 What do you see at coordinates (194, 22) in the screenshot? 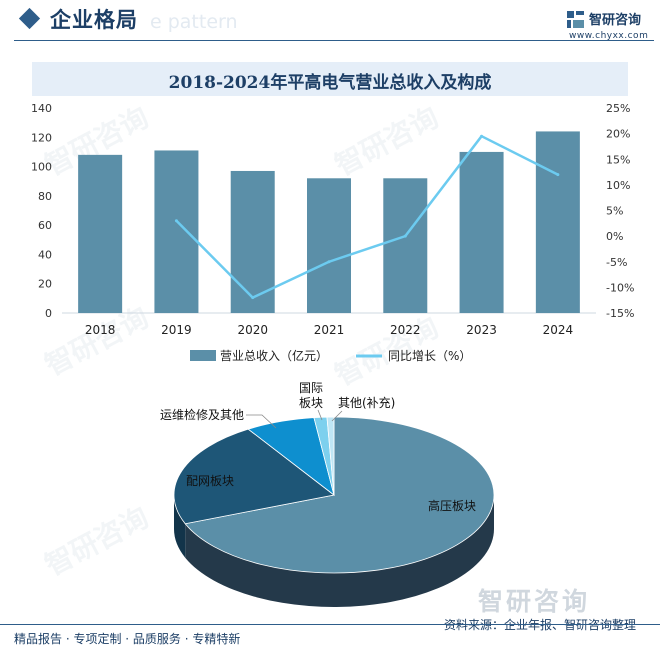
I see `header-background-text: e pattern` at bounding box center [194, 22].